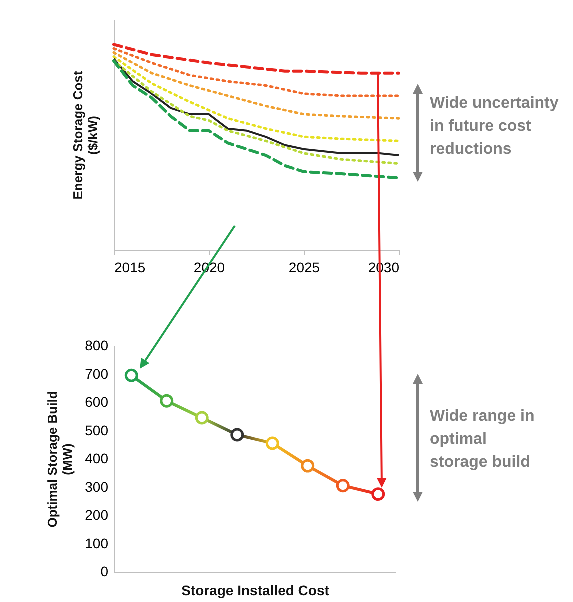  Describe the element at coordinates (494, 127) in the screenshot. I see `text: Wide uncertainty in future cost reductions` at that location.